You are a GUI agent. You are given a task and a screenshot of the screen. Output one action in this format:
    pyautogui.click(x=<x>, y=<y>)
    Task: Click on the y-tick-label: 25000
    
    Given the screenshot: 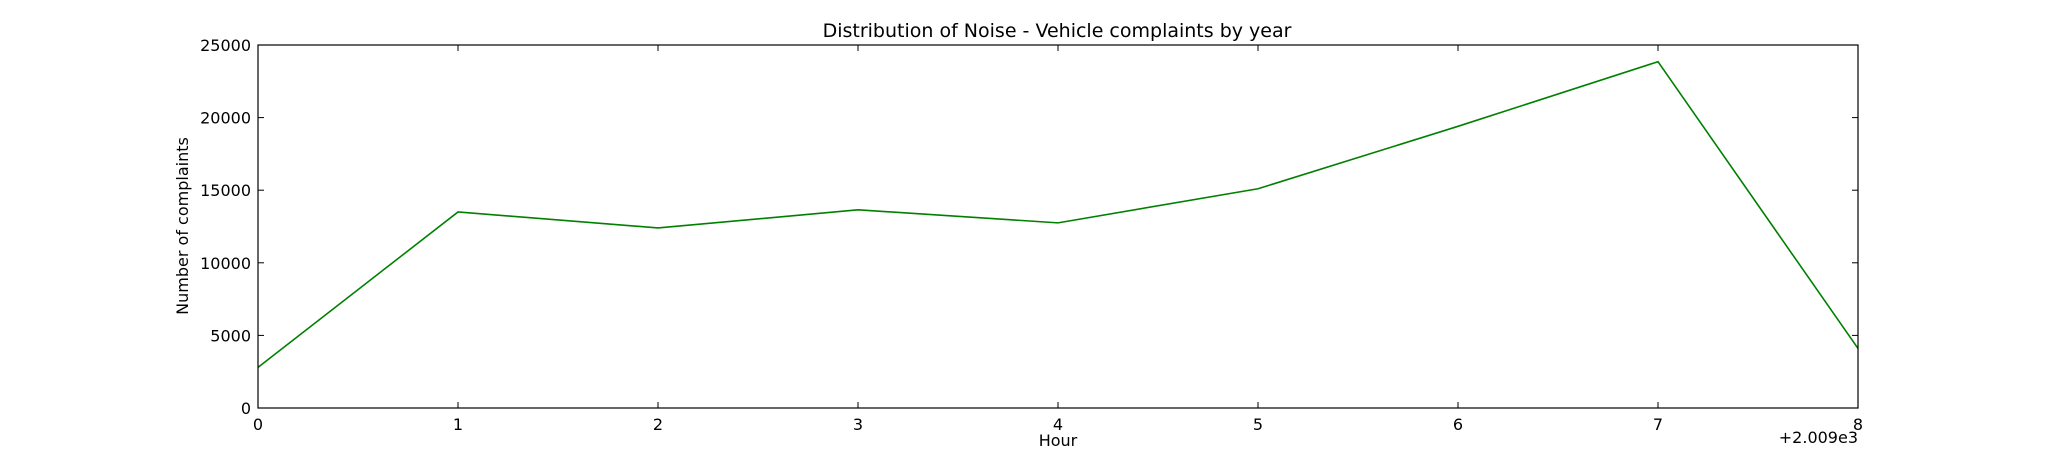 What is the action you would take?
    pyautogui.click(x=225, y=45)
    